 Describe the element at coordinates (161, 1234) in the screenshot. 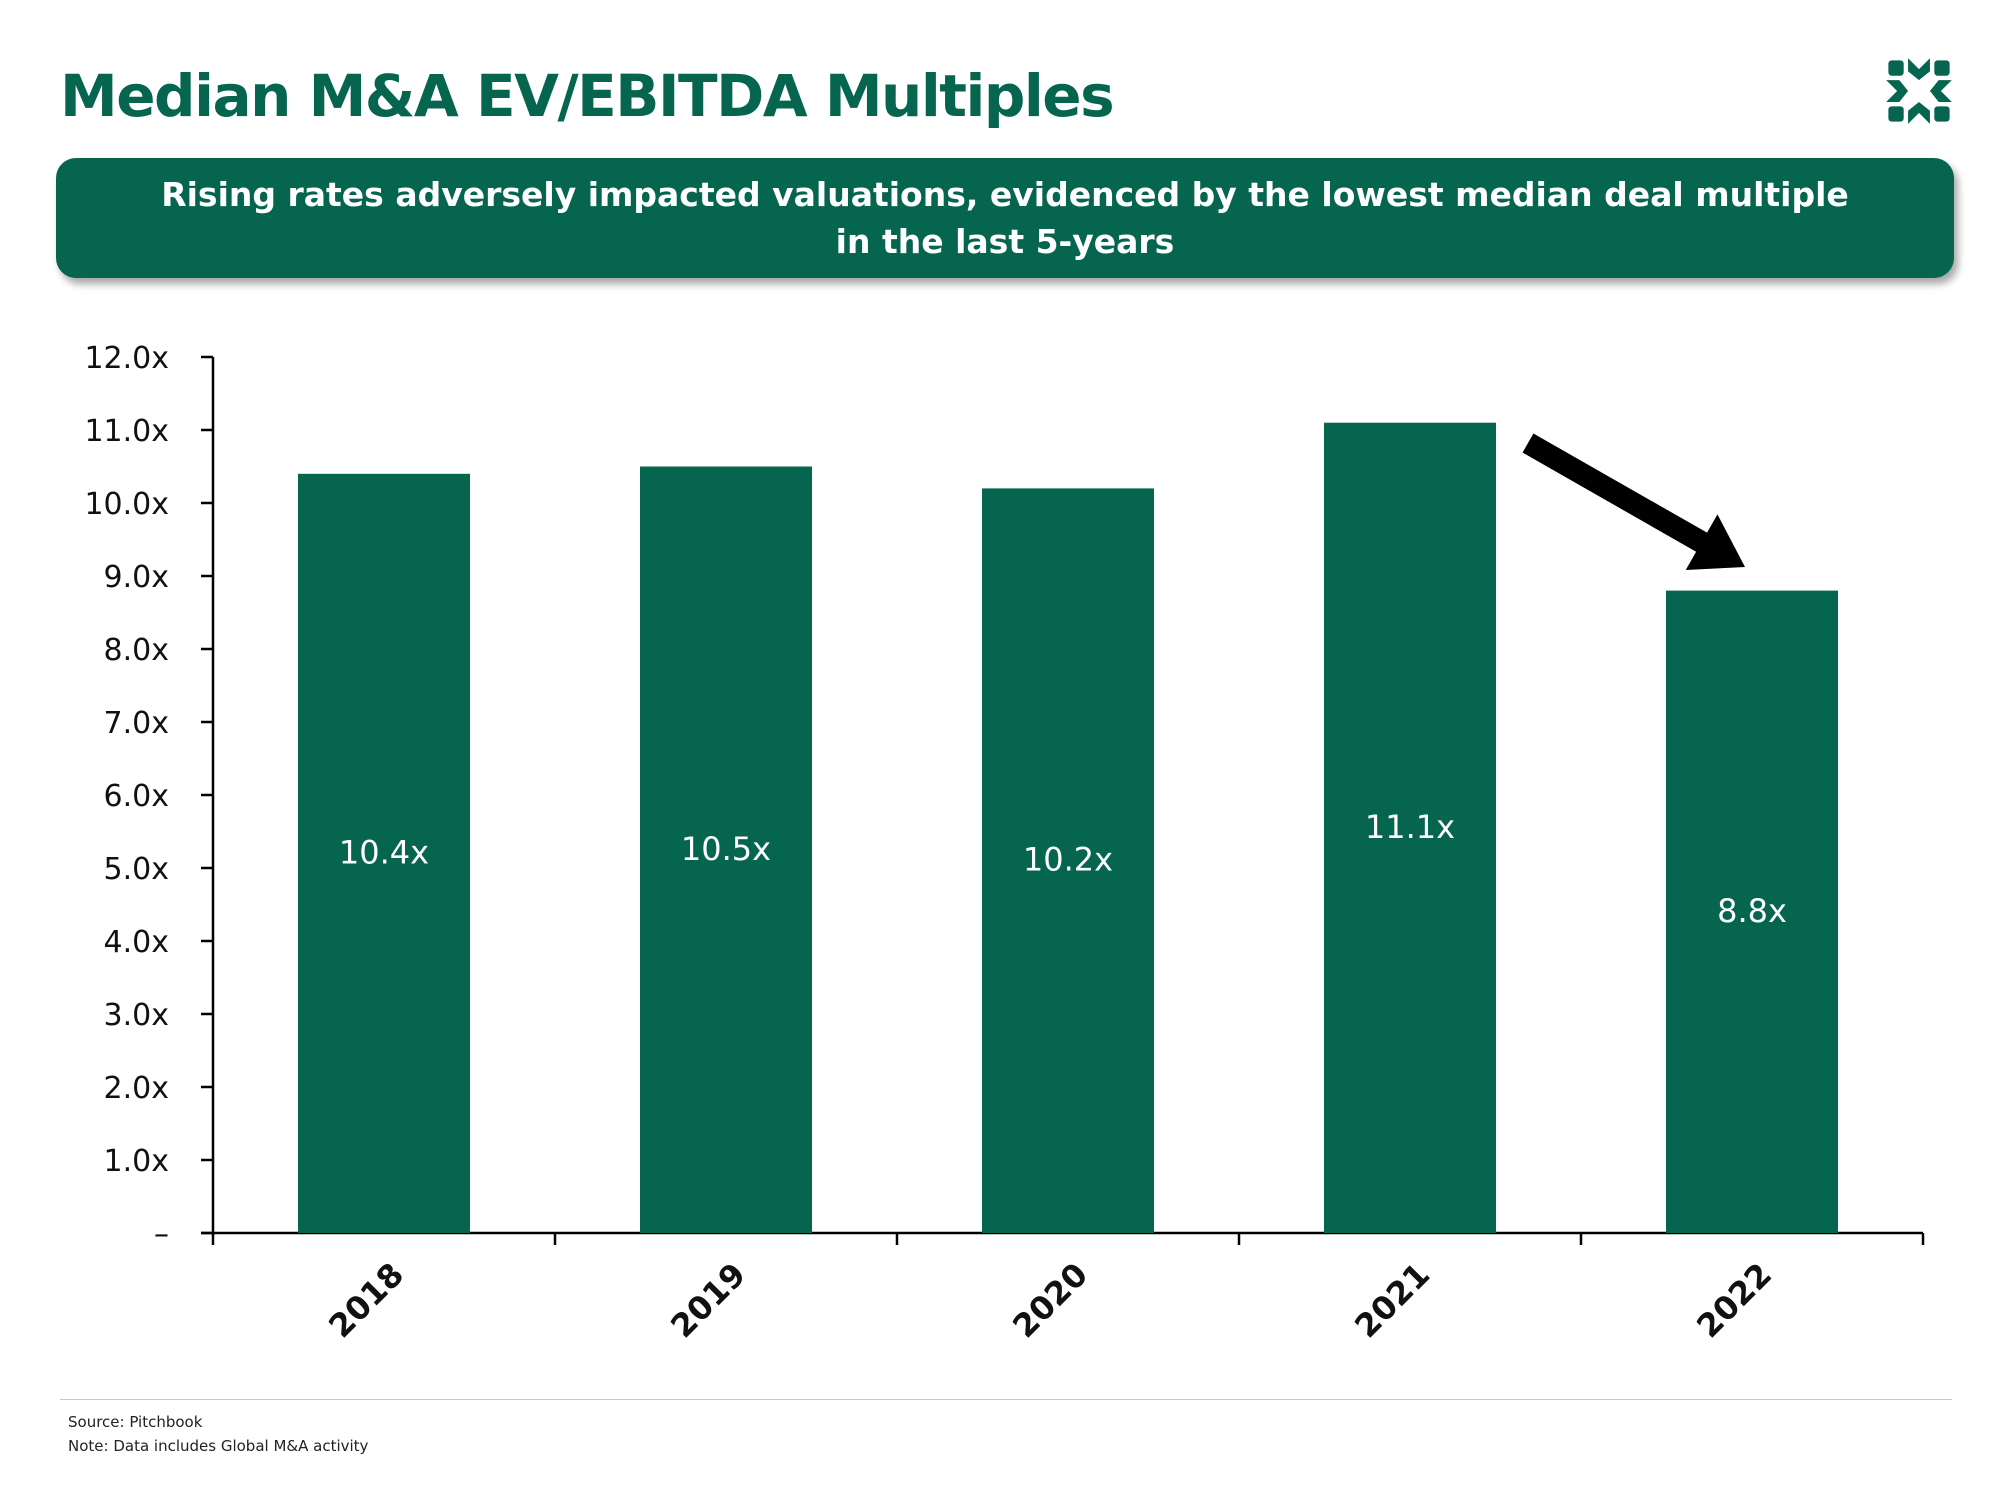

I see `y-tick-label: –` at that location.